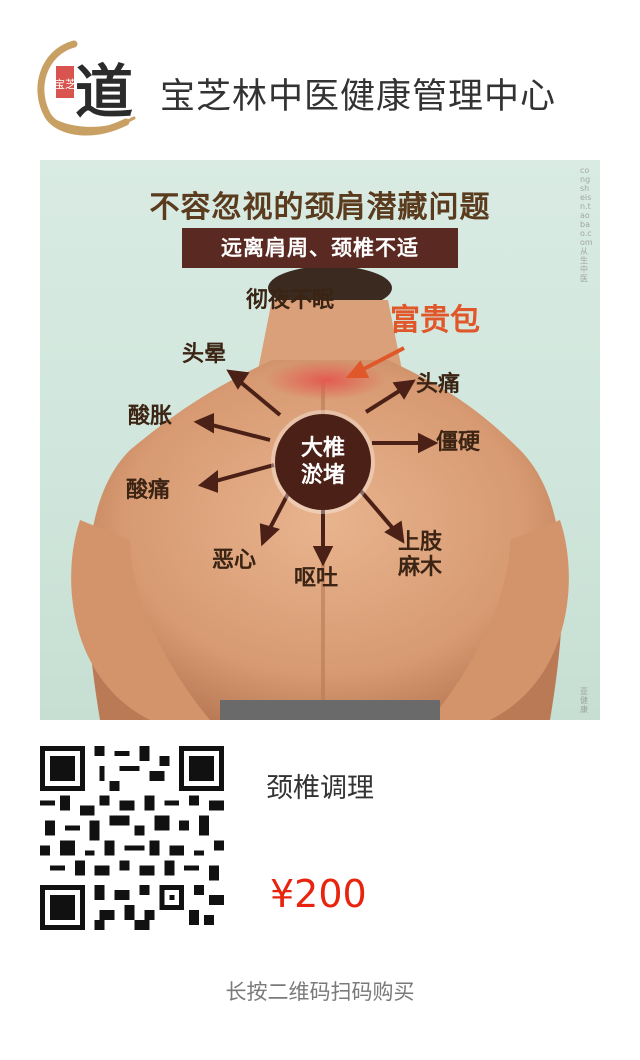 The image size is (640, 1060). Describe the element at coordinates (234, 560) in the screenshot. I see `symptom-nausea: 恶心` at that location.